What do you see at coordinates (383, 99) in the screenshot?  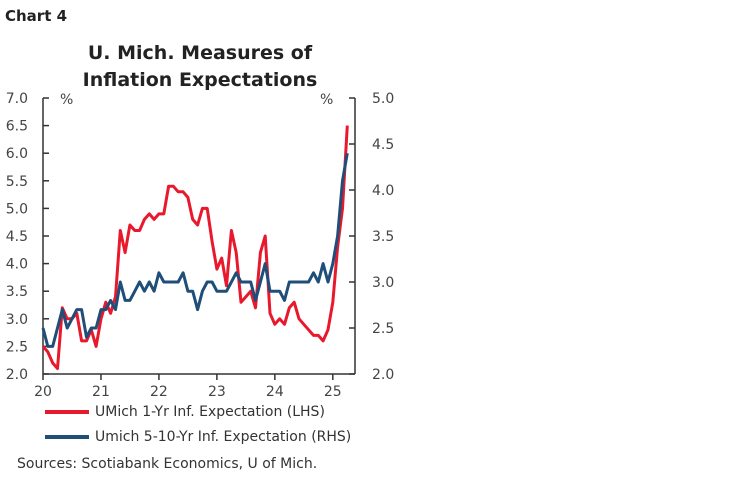 I see `y-tick-label-right: 5.0` at bounding box center [383, 99].